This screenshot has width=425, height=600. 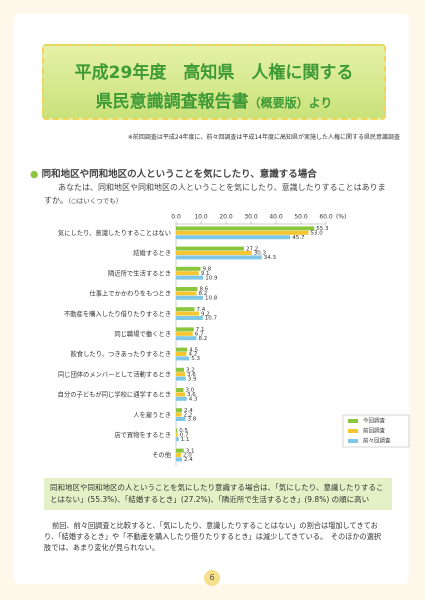 What do you see at coordinates (322, 229) in the screenshot?
I see `value-label: 55.3` at bounding box center [322, 229].